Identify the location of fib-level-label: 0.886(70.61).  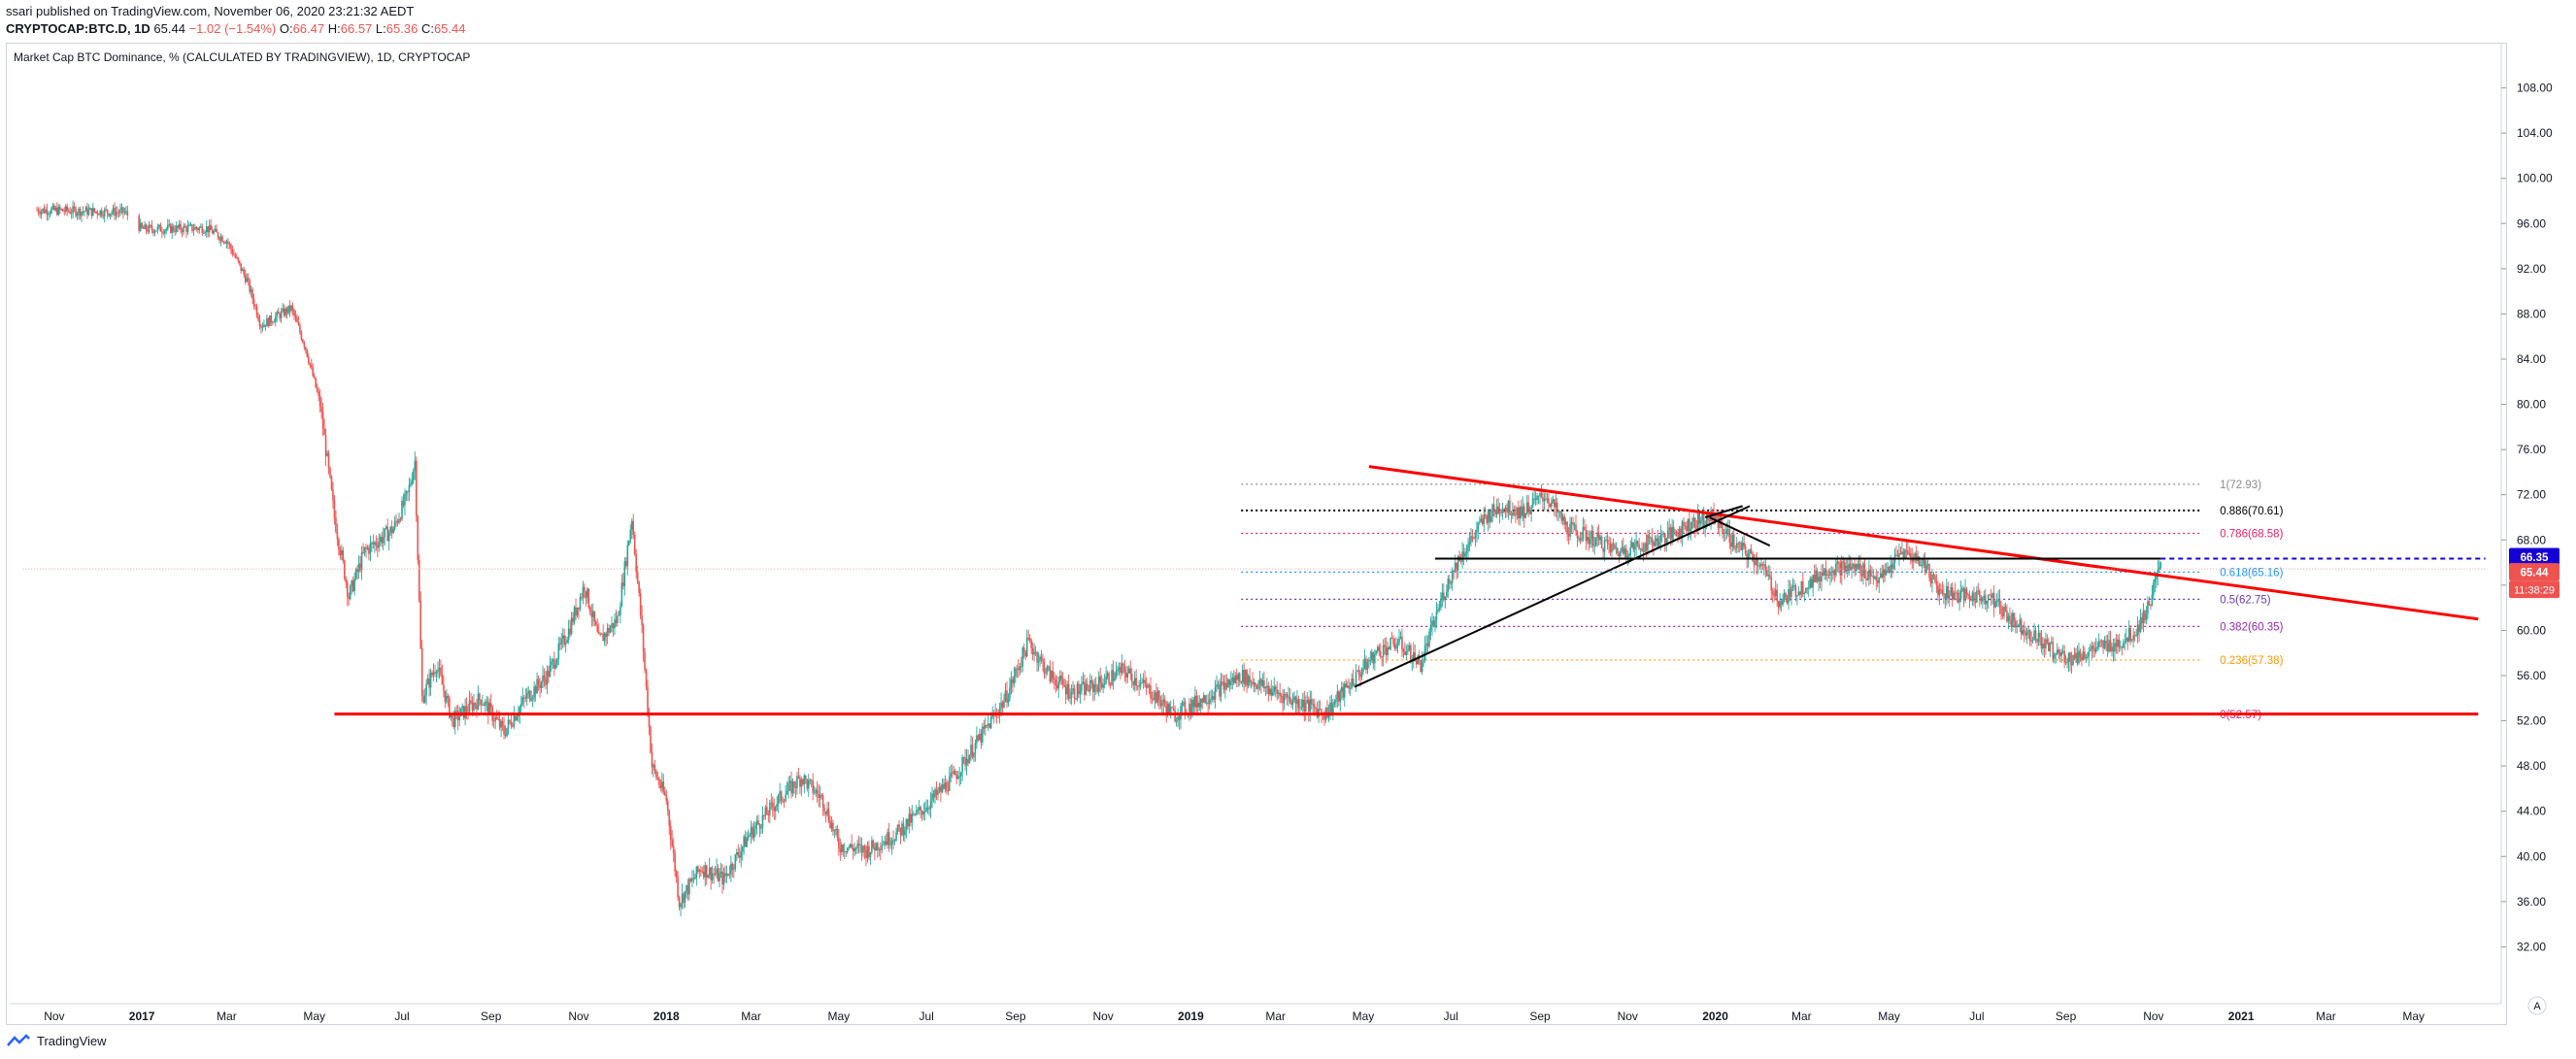
(2251, 511).